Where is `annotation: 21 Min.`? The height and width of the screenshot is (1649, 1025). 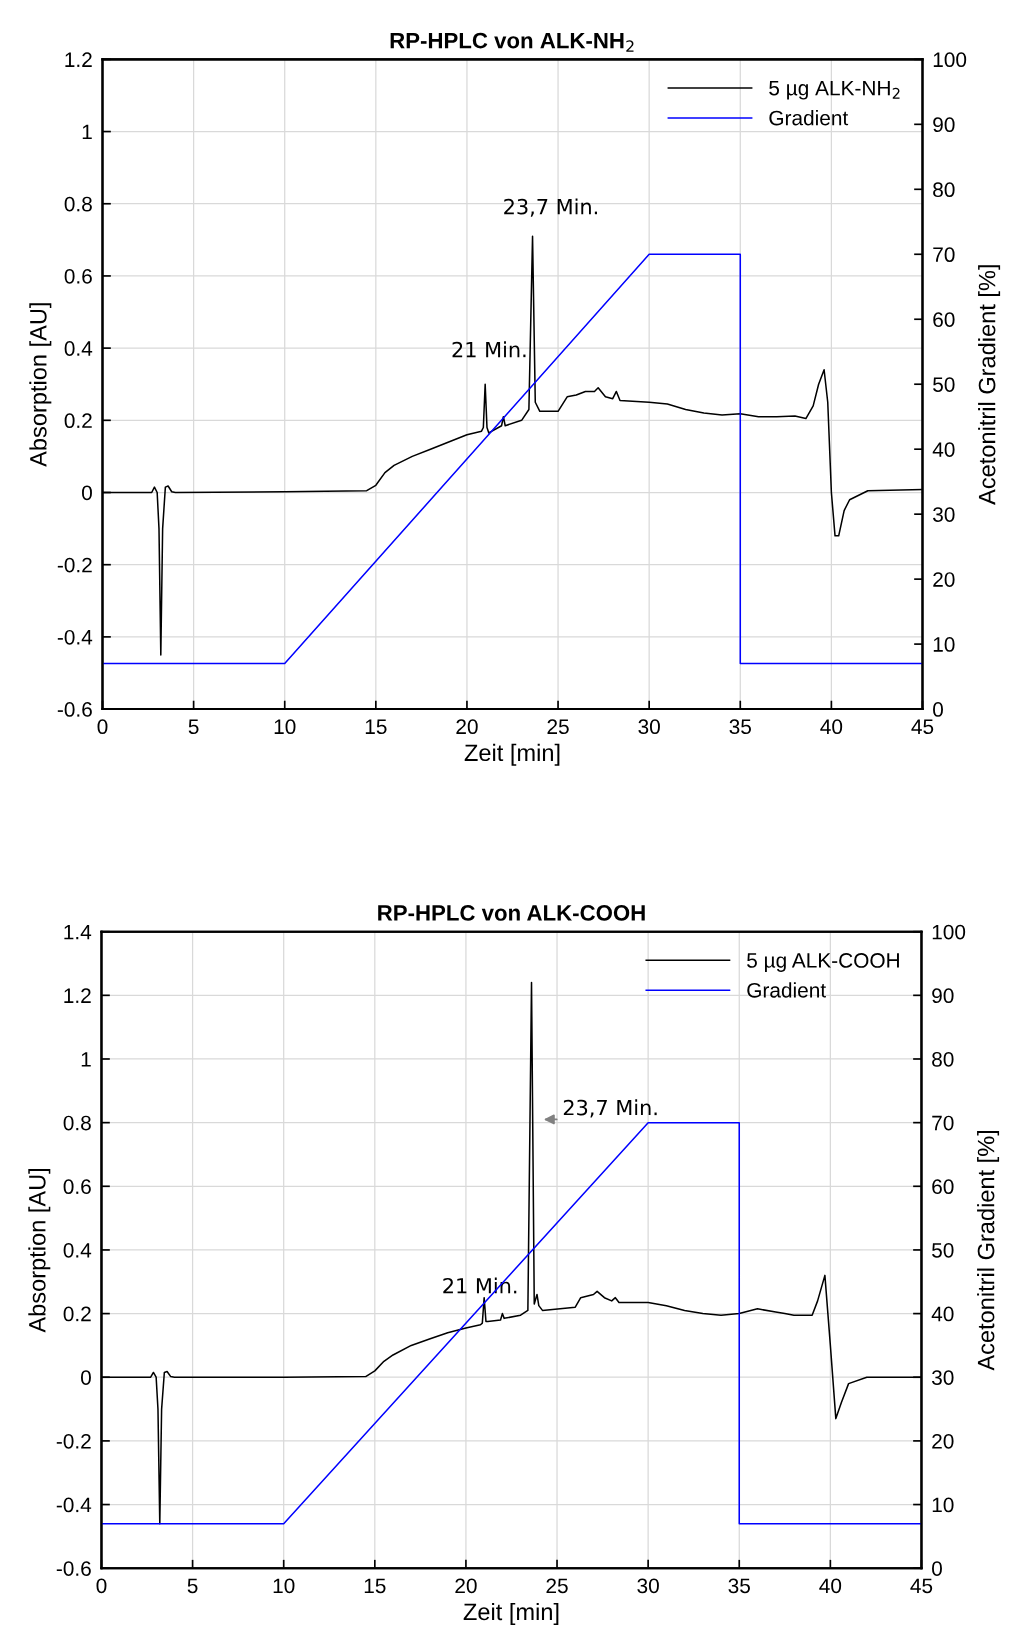
annotation: 21 Min. is located at coordinates (489, 349).